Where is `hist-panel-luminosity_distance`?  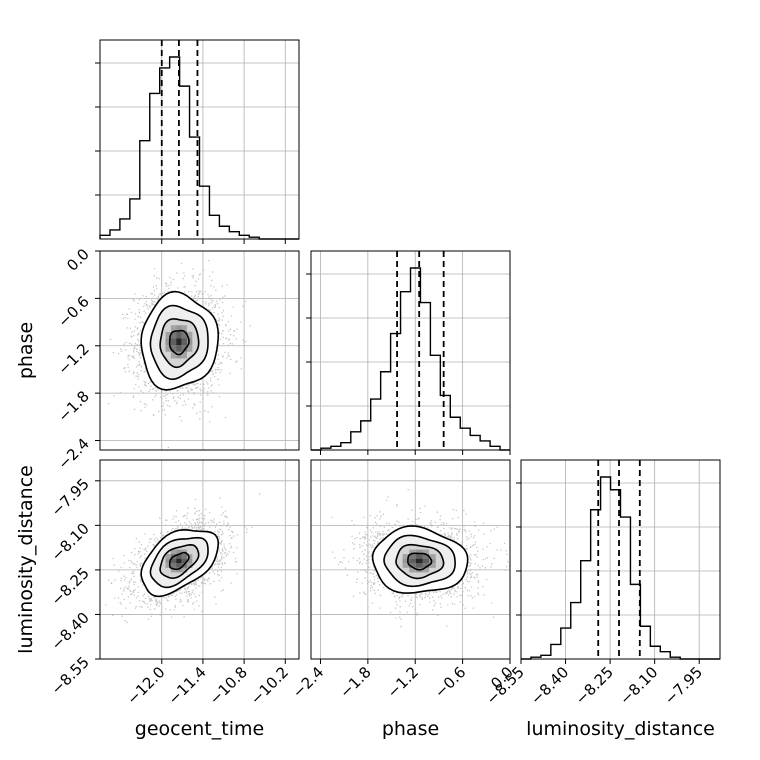
hist-panel-luminosity_distance is located at coordinates (618, 559).